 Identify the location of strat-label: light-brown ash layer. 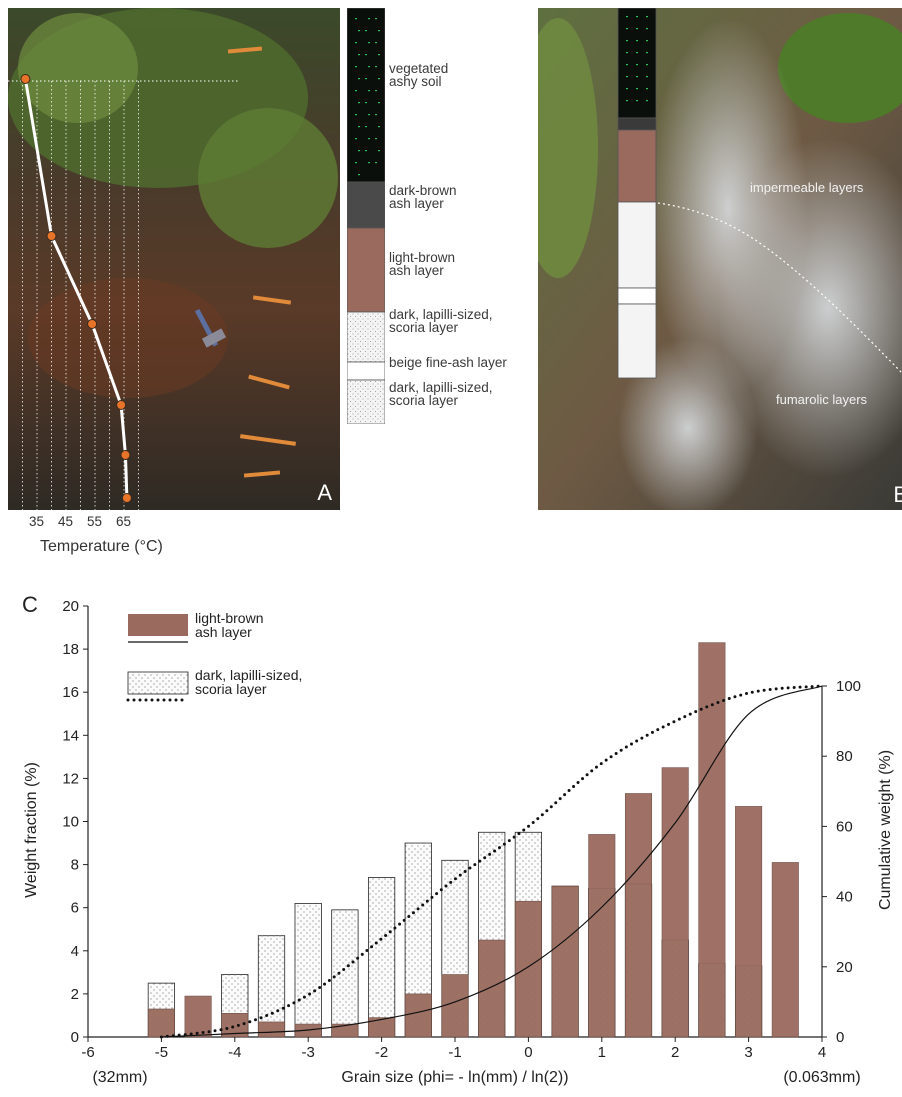
(422, 264).